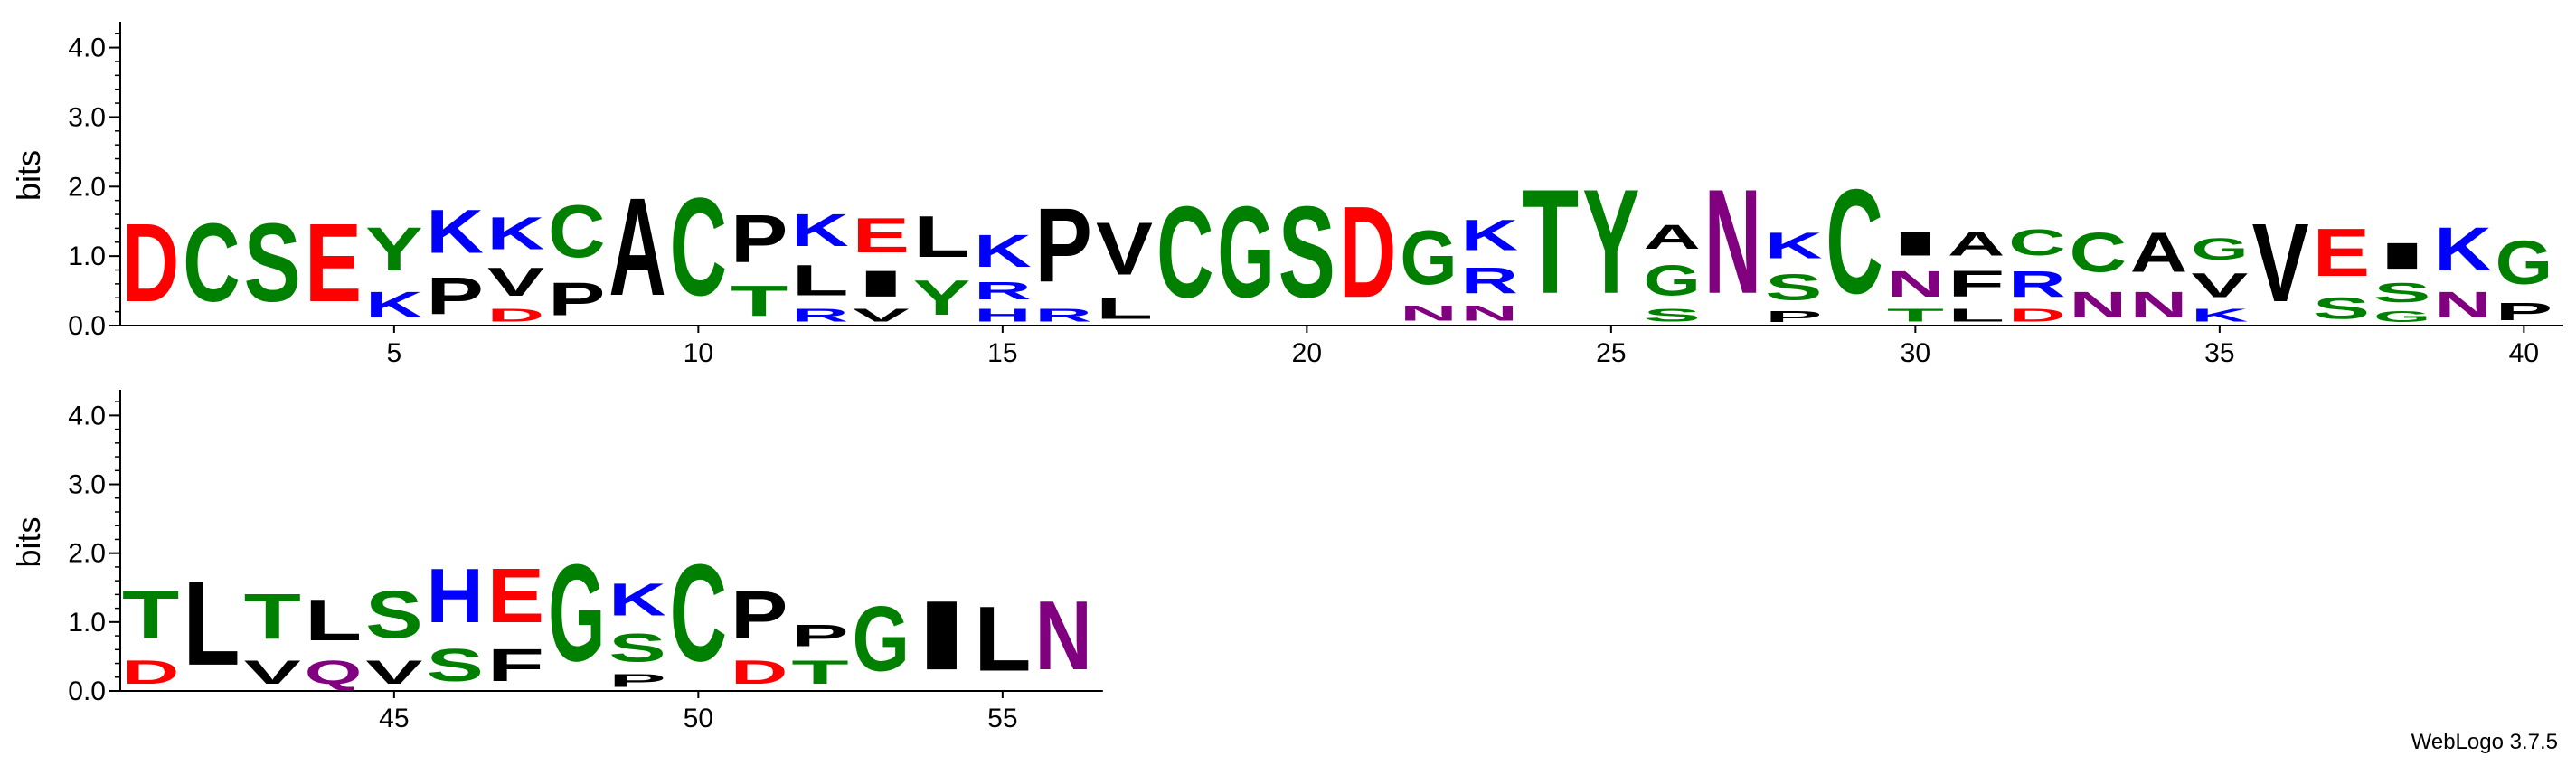 The height and width of the screenshot is (766, 2576). Describe the element at coordinates (2524, 353) in the screenshot. I see `x-tick-label: 40` at that location.